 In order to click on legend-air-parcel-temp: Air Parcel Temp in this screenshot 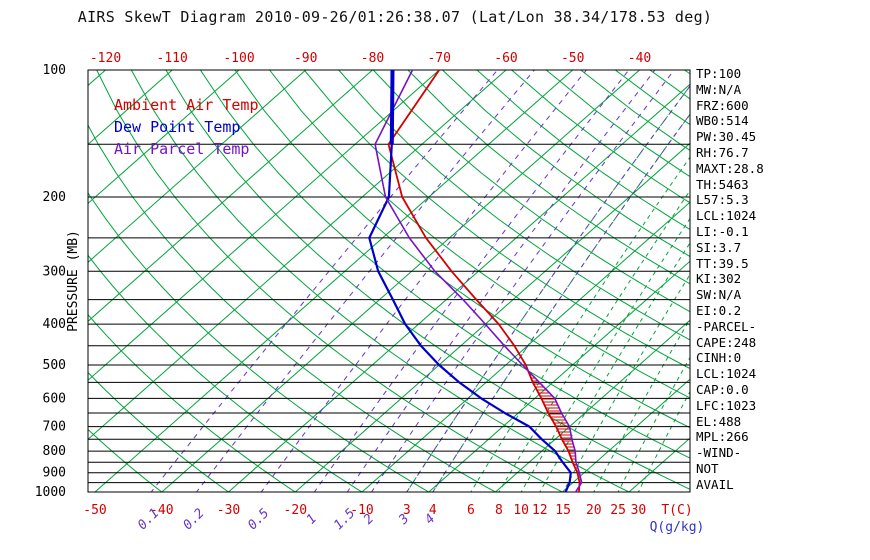, I will do `click(182, 149)`.